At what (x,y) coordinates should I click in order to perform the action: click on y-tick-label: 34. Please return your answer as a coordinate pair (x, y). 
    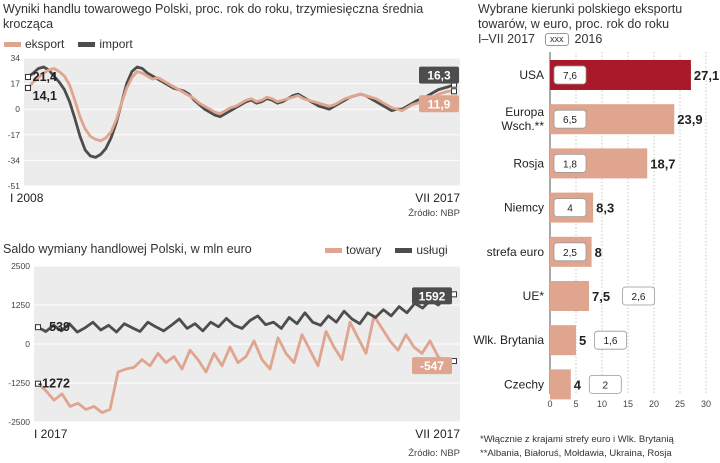
    Looking at the image, I should click on (16, 58).